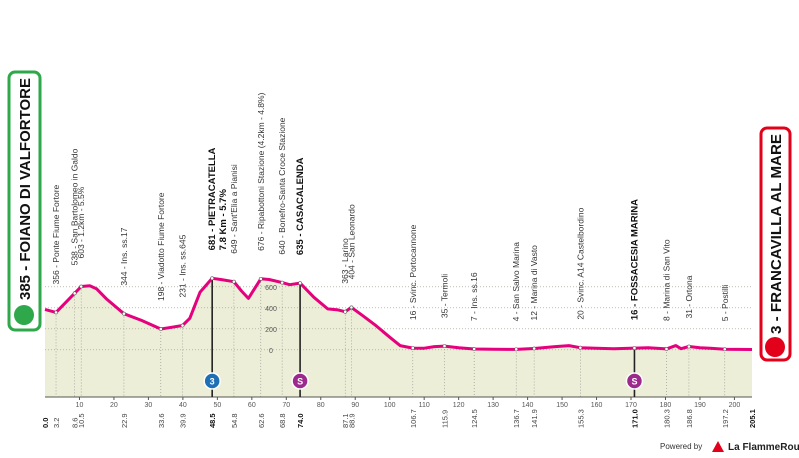 This screenshot has height=458, width=799. What do you see at coordinates (474, 296) in the screenshot?
I see `waypoint-label: 7 - Ins. ss.16` at bounding box center [474, 296].